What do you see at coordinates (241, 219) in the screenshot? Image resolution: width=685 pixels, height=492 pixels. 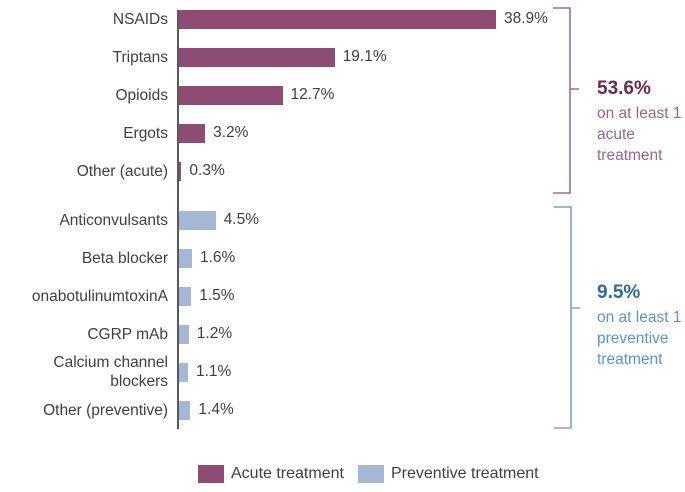 I see `bar-value-label: 4.5%` at bounding box center [241, 219].